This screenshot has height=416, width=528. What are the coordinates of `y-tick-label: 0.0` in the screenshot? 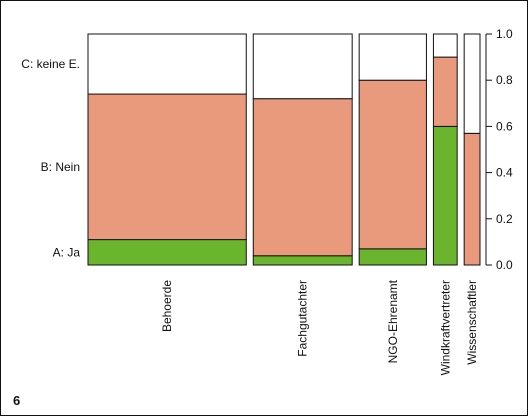 It's located at (504, 265).